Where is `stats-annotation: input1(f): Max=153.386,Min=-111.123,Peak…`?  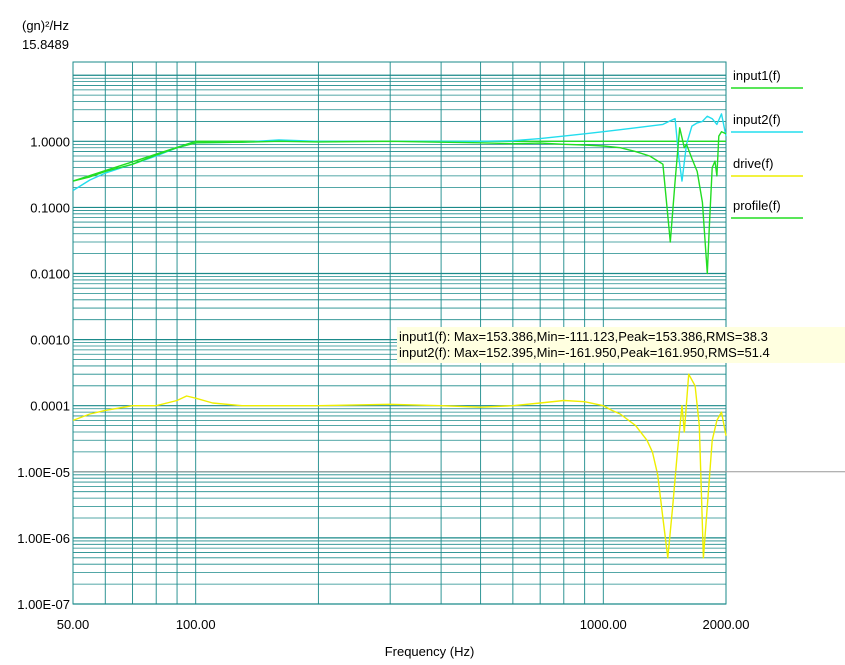 stats-annotation: input1(f): Max=153.386,Min=-111.123,Peak… is located at coordinates (621, 345).